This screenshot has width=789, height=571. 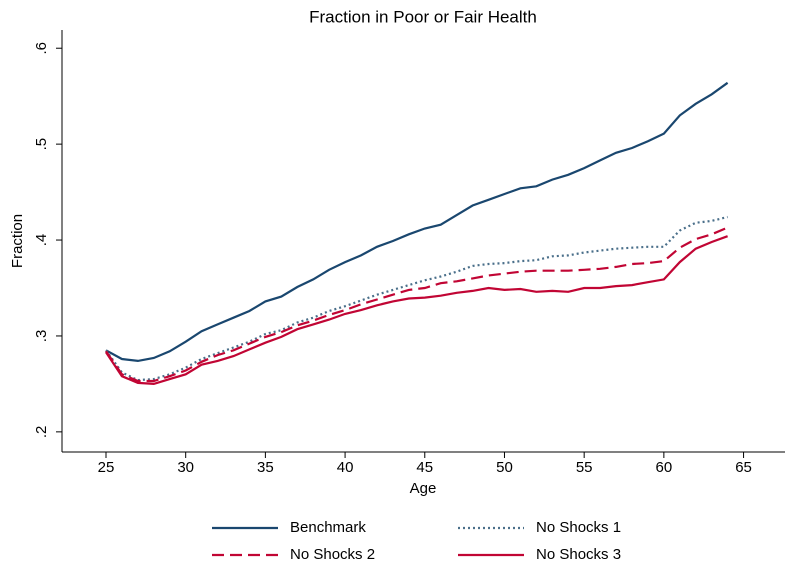 What do you see at coordinates (106, 467) in the screenshot?
I see `x-tick-label: 25` at bounding box center [106, 467].